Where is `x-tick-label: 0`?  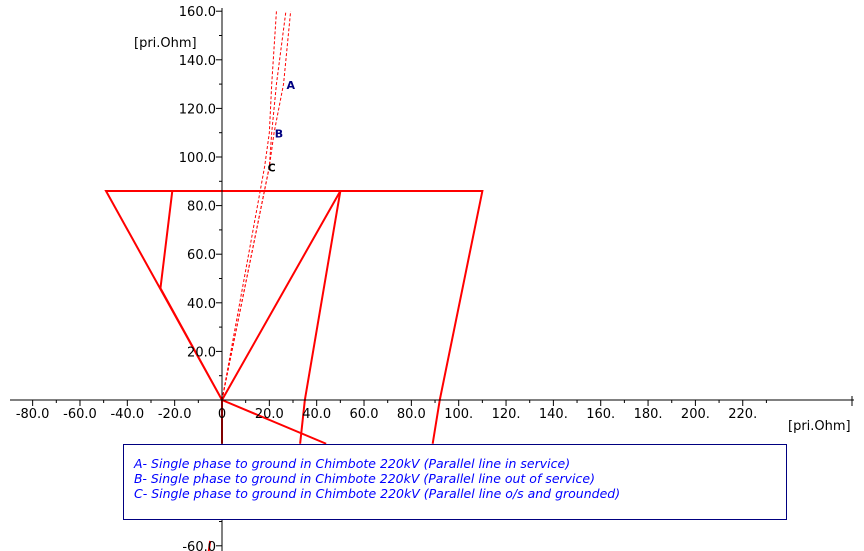 x-tick-label: 0 is located at coordinates (222, 414).